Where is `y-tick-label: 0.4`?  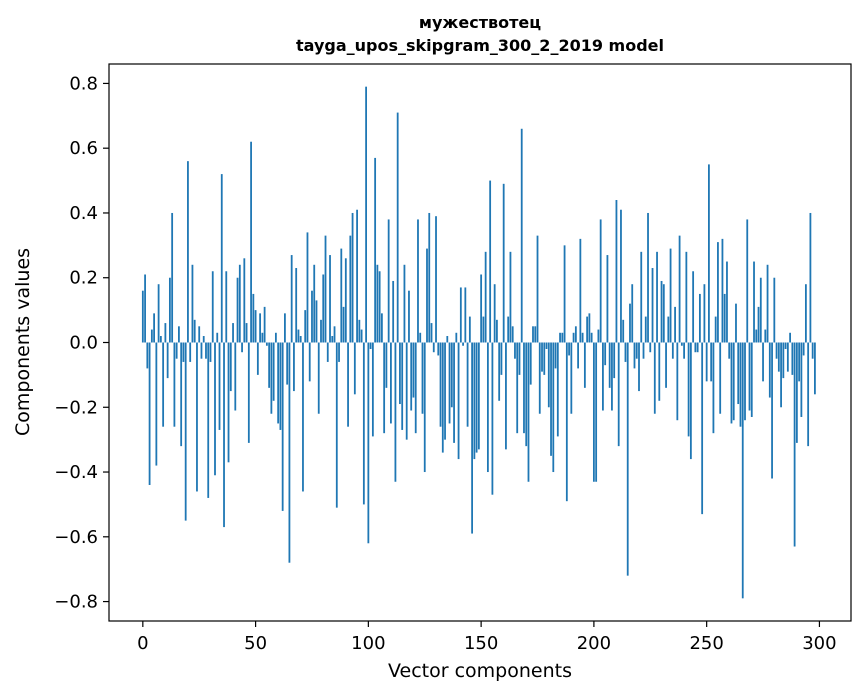
y-tick-label: 0.4 is located at coordinates (83, 213).